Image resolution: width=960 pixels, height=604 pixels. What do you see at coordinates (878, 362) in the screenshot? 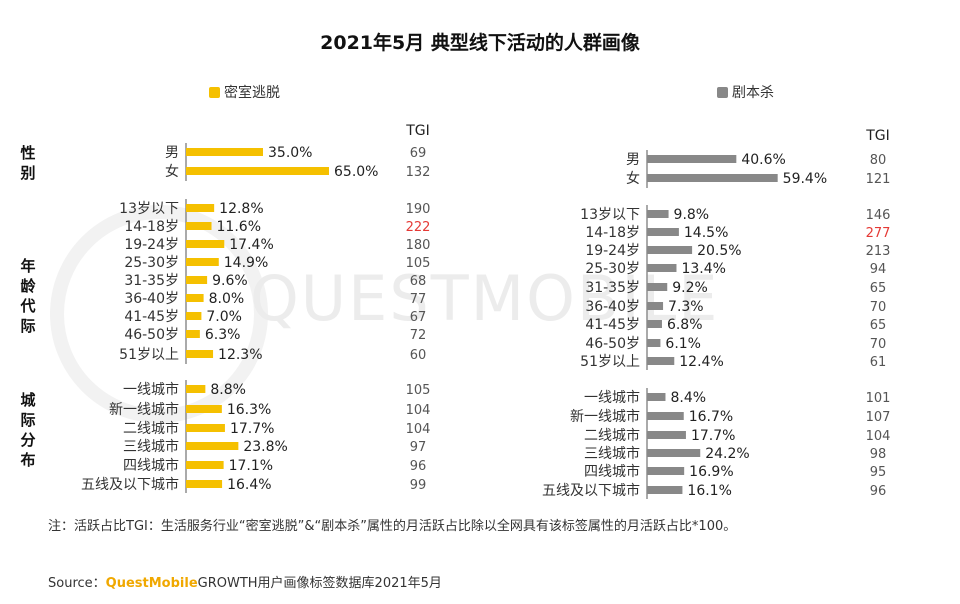
I see `script-tgi-value: 61` at bounding box center [878, 362].